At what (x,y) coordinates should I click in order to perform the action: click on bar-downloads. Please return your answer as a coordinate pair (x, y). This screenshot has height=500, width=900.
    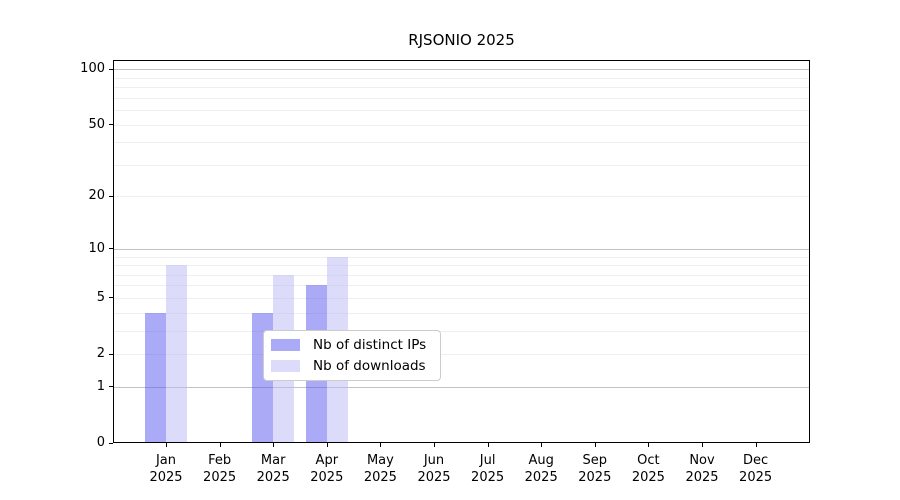
    Looking at the image, I should click on (176, 354).